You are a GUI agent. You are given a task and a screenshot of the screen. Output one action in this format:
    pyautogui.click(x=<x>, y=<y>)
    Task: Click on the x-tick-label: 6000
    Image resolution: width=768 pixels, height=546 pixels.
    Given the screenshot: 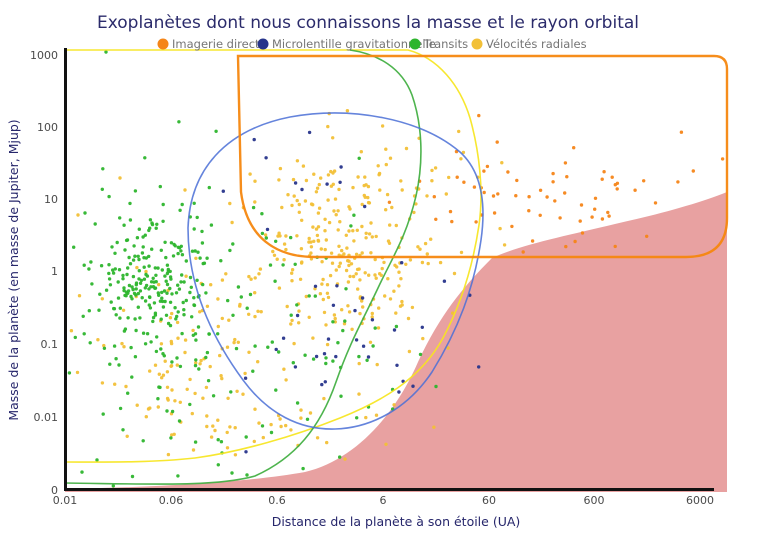 What is the action you would take?
    pyautogui.click(x=700, y=500)
    